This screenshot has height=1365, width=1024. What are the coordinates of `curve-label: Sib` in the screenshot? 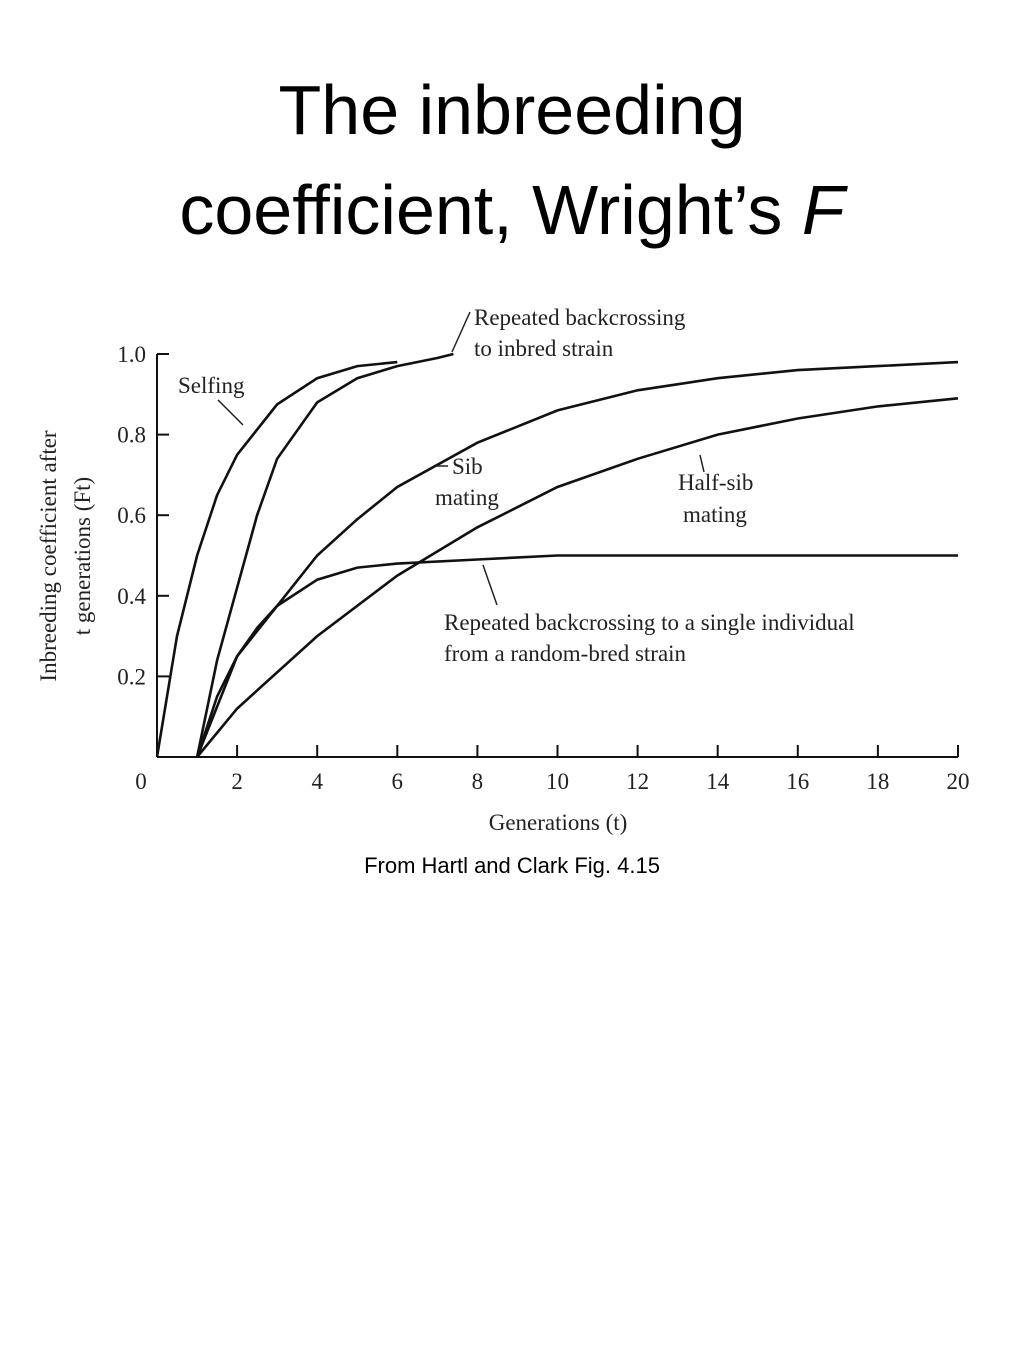 It's located at (467, 466).